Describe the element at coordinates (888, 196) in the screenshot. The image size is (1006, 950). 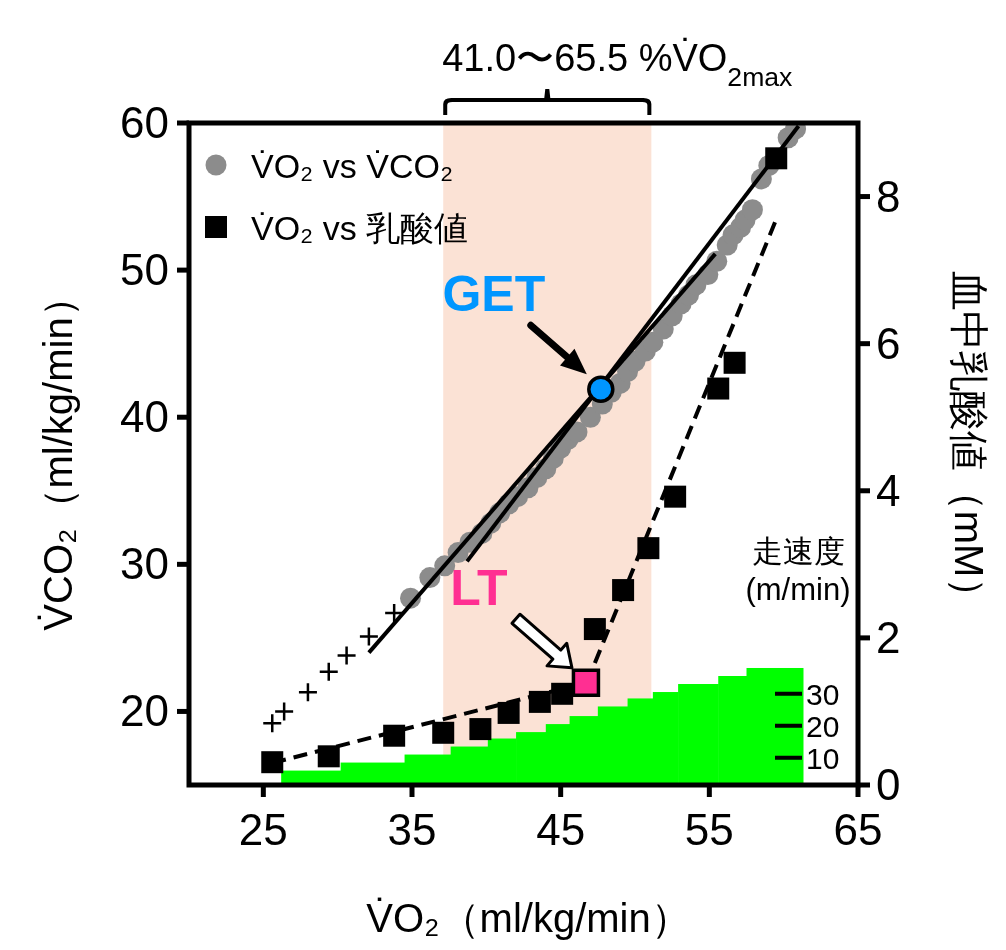
I see `y2-tick-label: 8` at that location.